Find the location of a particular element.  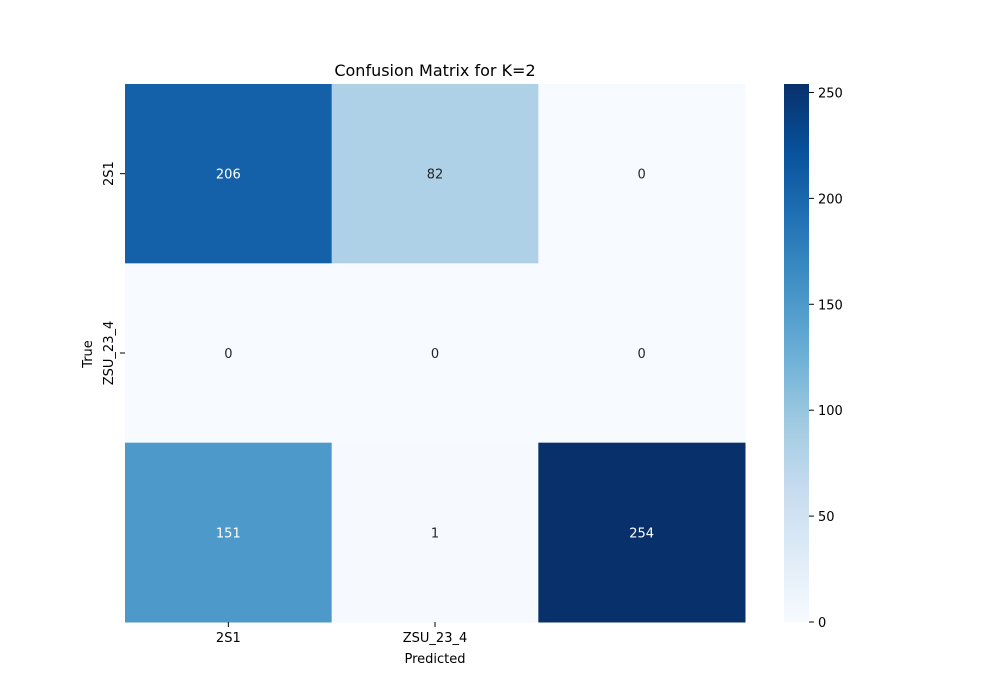

x-axis-label: Predicted is located at coordinates (434, 659).